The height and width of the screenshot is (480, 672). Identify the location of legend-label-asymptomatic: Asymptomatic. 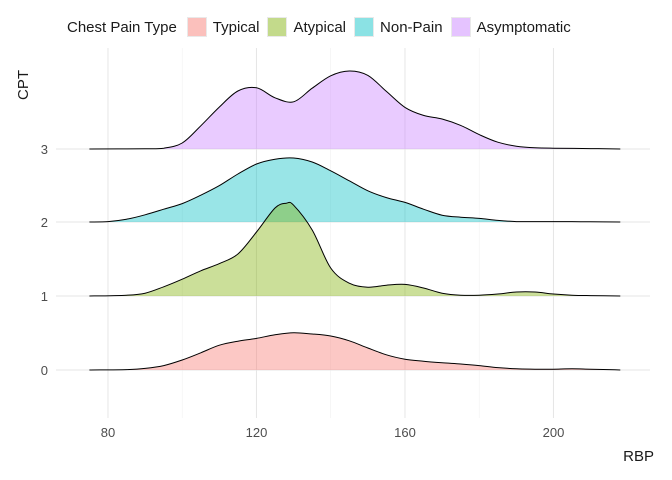
(523, 27).